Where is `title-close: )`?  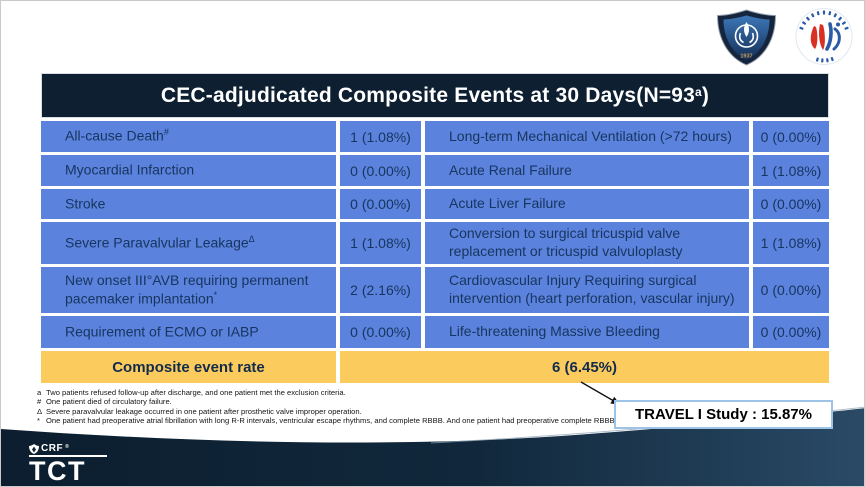
title-close: ) is located at coordinates (705, 95).